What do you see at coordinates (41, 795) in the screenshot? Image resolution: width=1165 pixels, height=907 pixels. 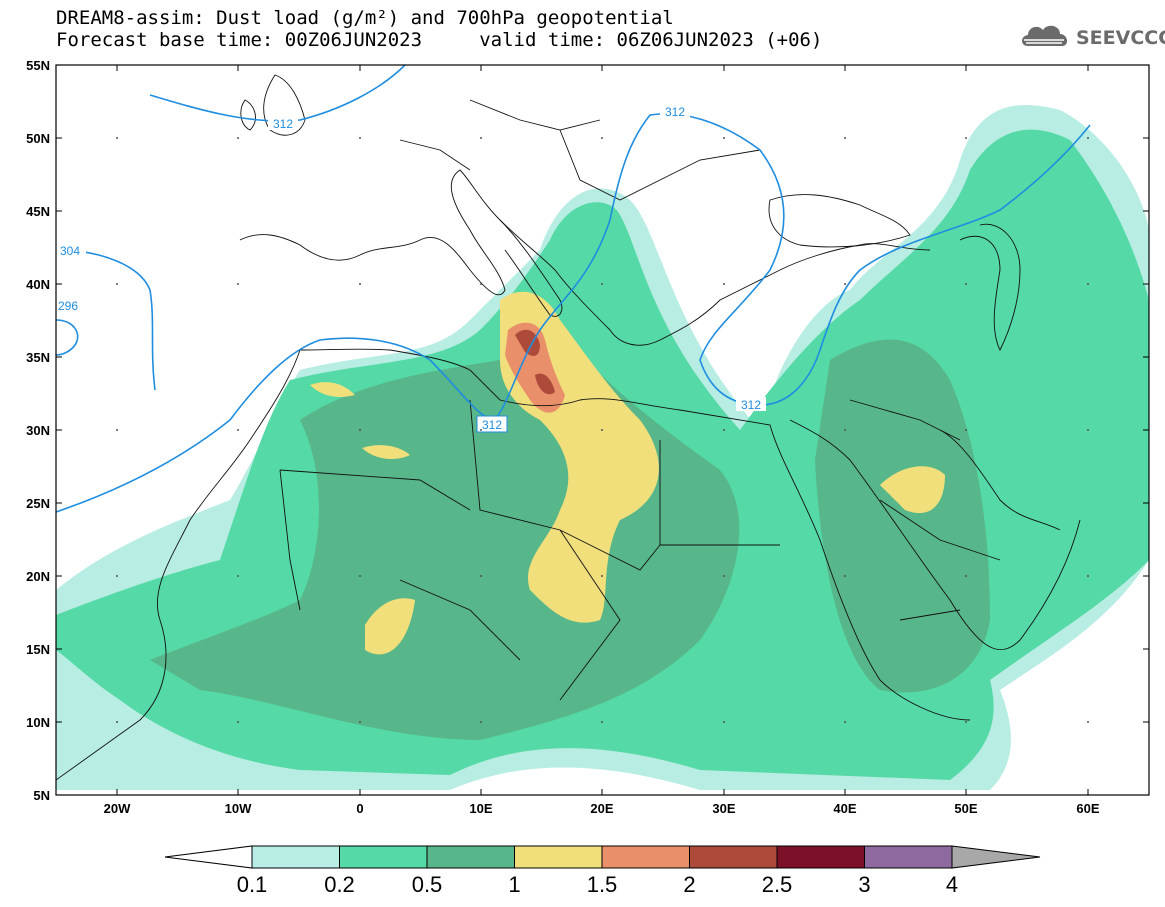 I see `lat-label: 5N` at bounding box center [41, 795].